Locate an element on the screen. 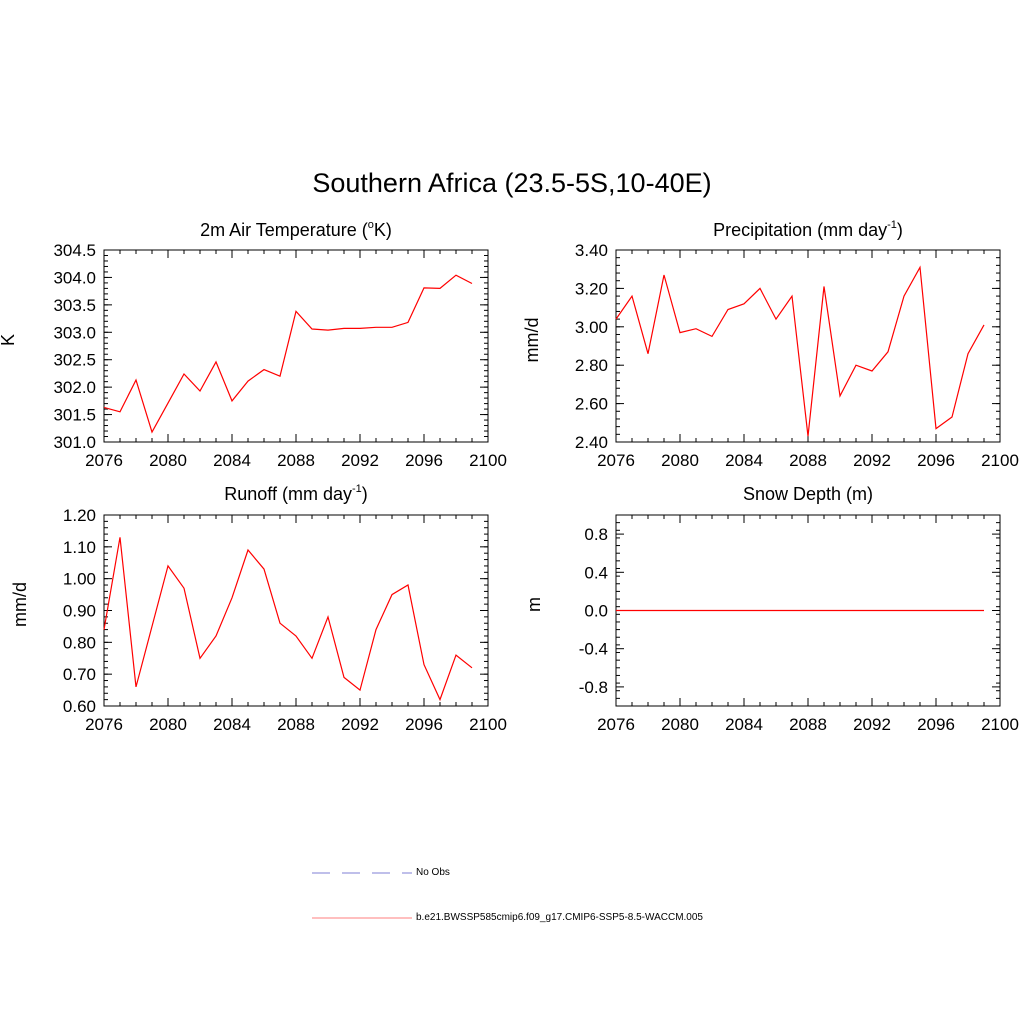  panel-title: Precipitation (mm day-1) is located at coordinates (808, 229).